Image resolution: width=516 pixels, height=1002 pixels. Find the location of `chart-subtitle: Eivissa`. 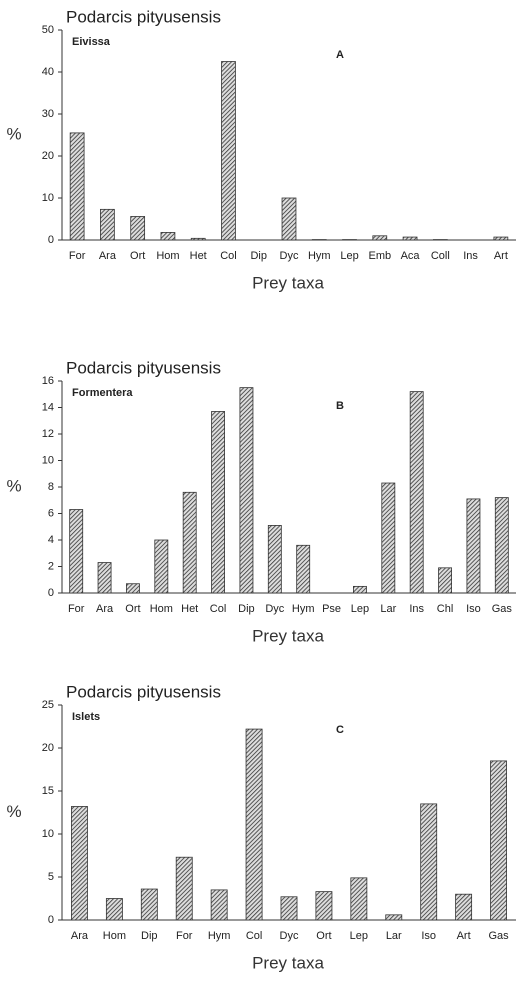

chart-subtitle: Eivissa is located at coordinates (91, 42).